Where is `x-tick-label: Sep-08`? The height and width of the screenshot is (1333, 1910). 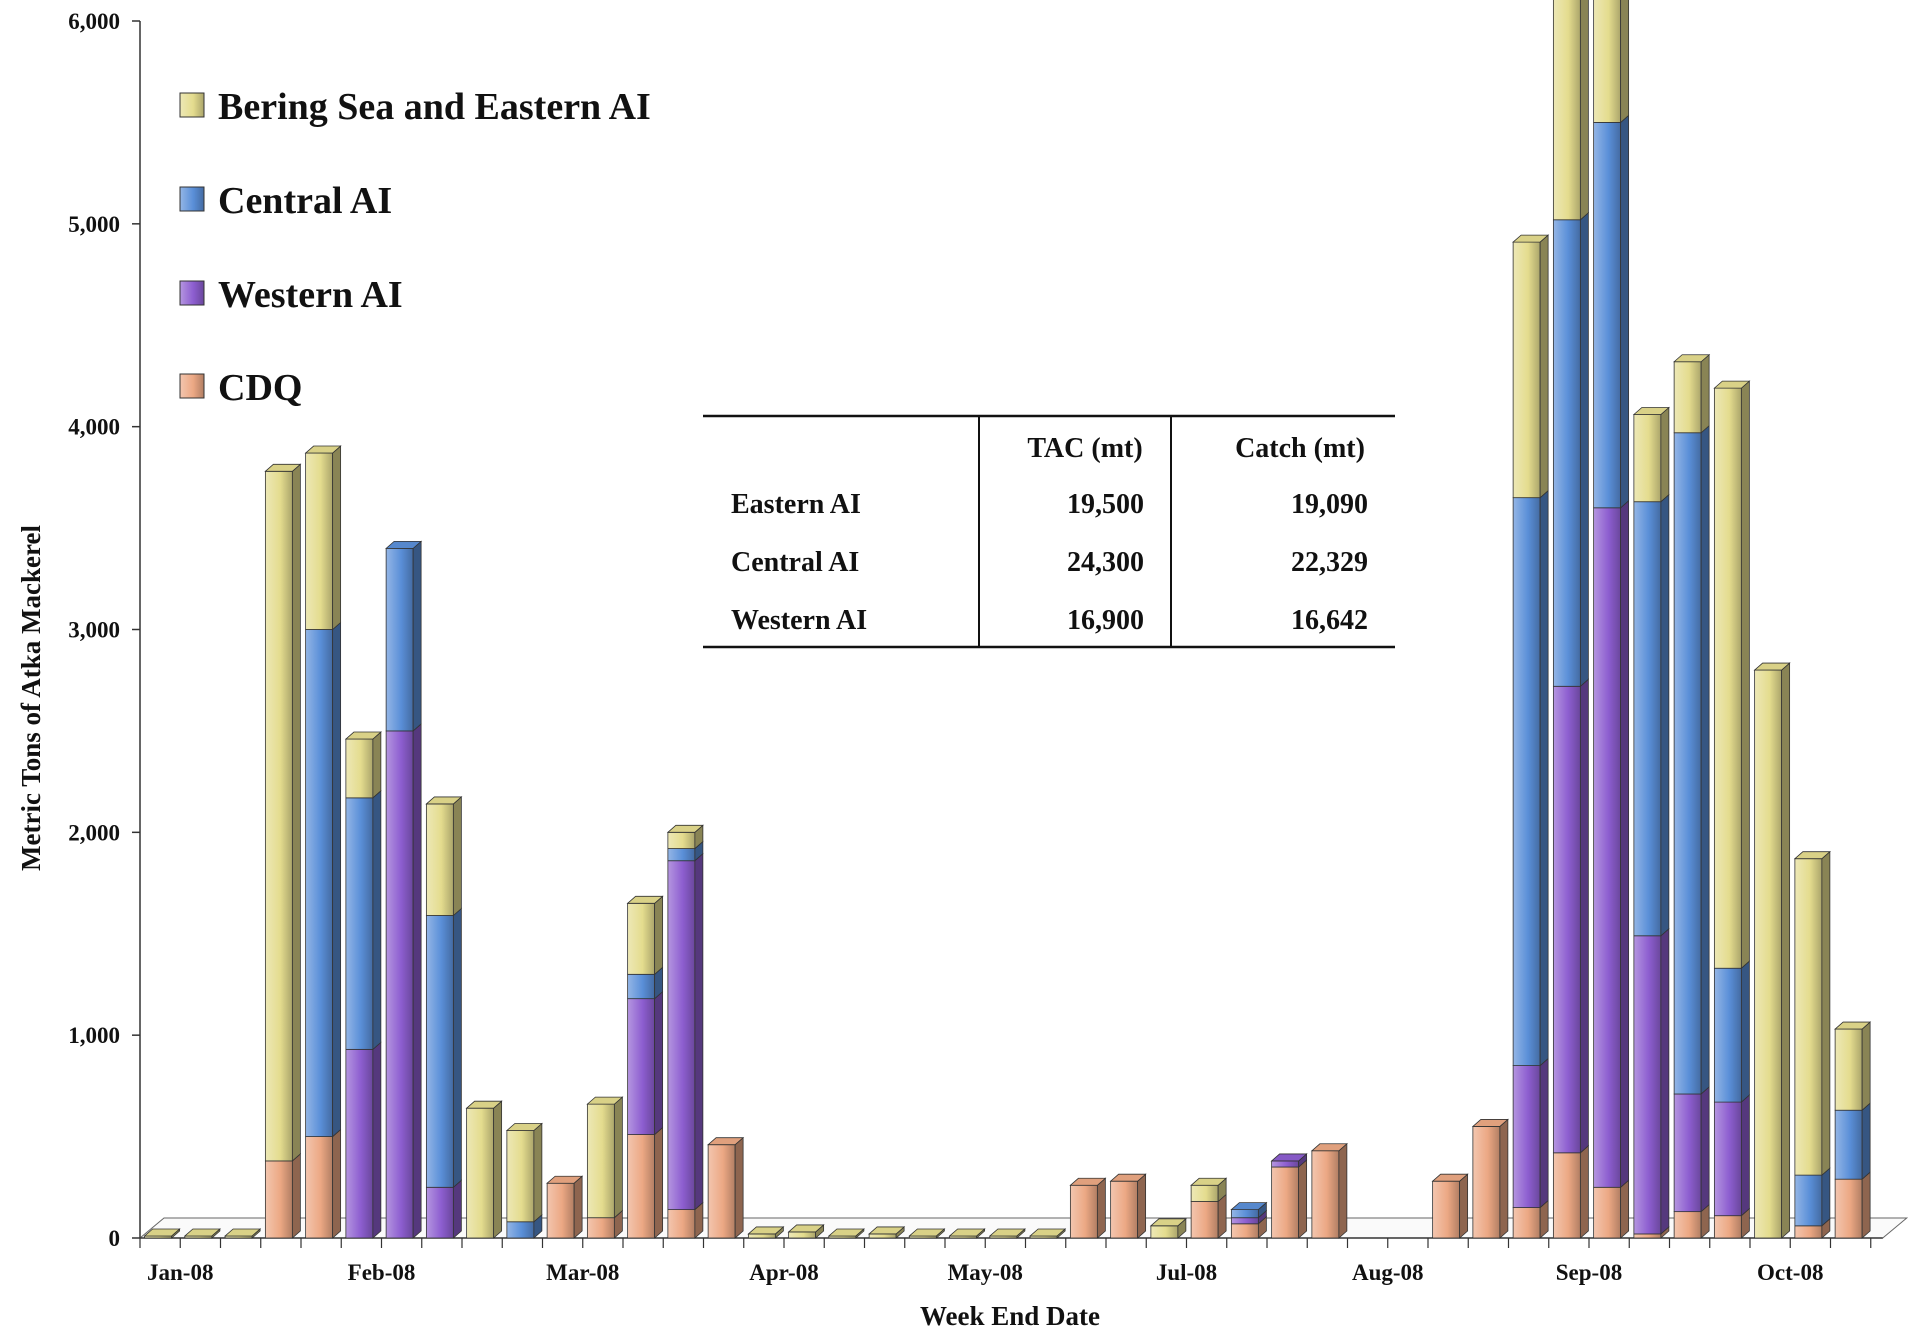 x-tick-label: Sep-08 is located at coordinates (1589, 1272).